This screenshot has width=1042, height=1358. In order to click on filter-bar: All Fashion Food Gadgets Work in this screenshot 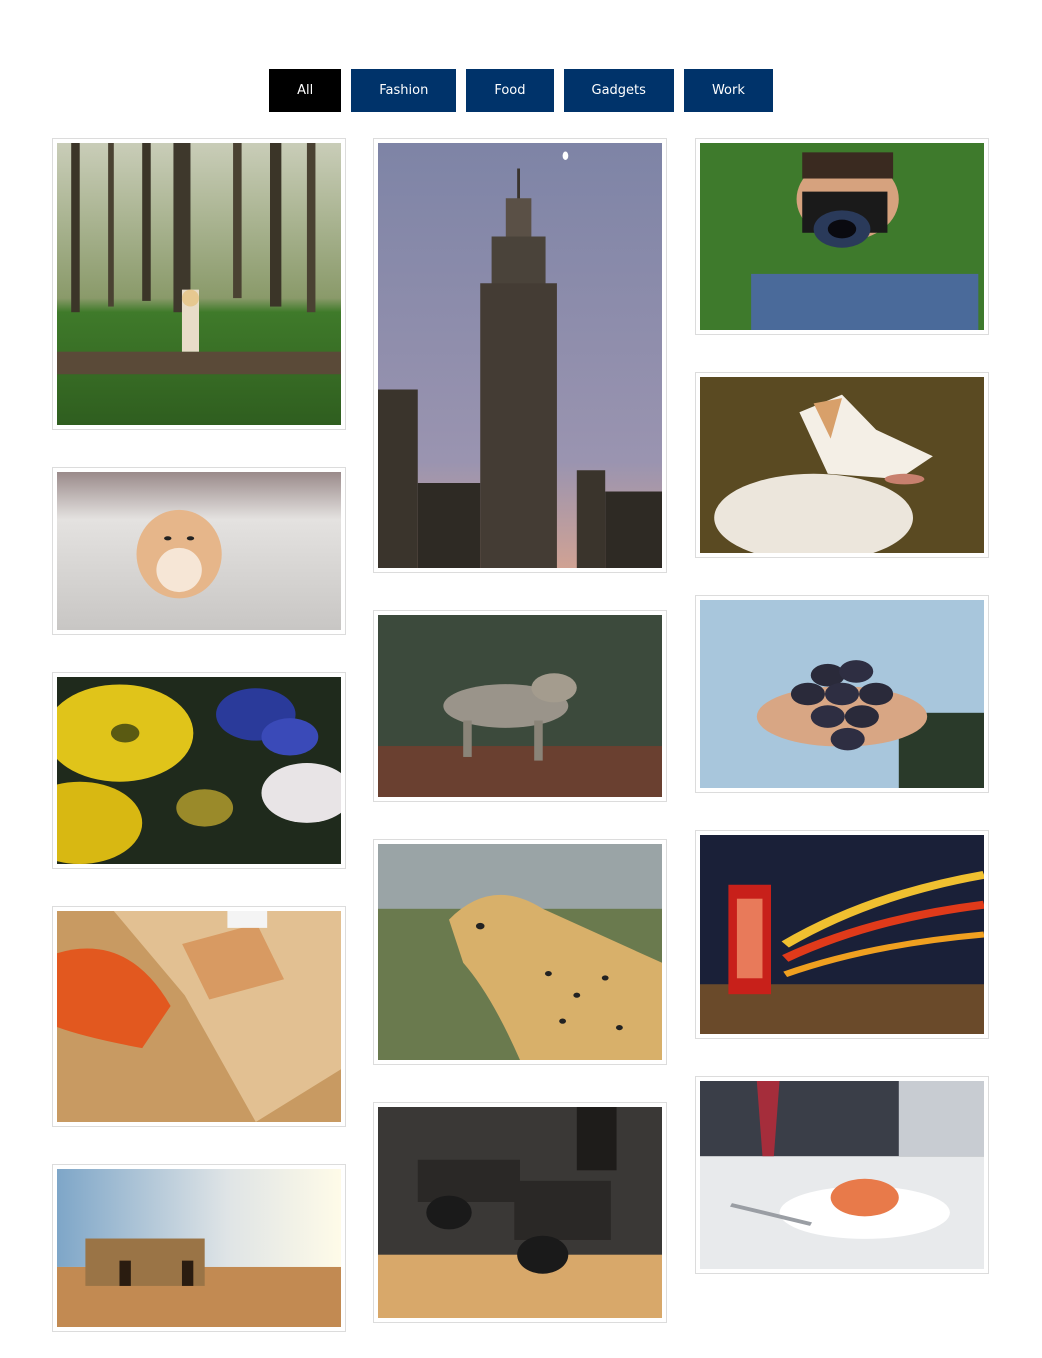, I will do `click(521, 90)`.